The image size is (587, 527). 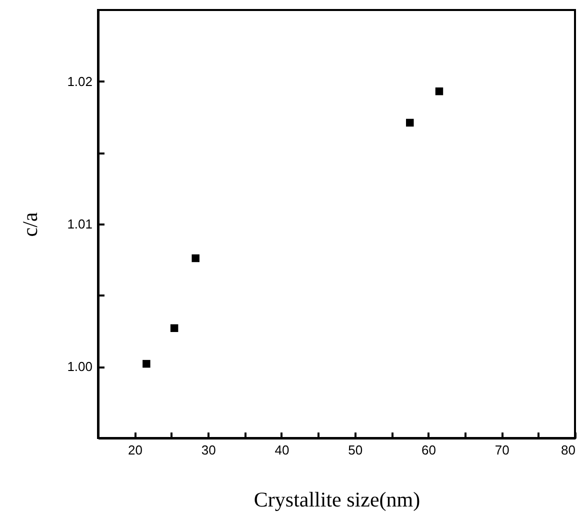 What do you see at coordinates (79, 366) in the screenshot?
I see `y-tick-label: 1.00` at bounding box center [79, 366].